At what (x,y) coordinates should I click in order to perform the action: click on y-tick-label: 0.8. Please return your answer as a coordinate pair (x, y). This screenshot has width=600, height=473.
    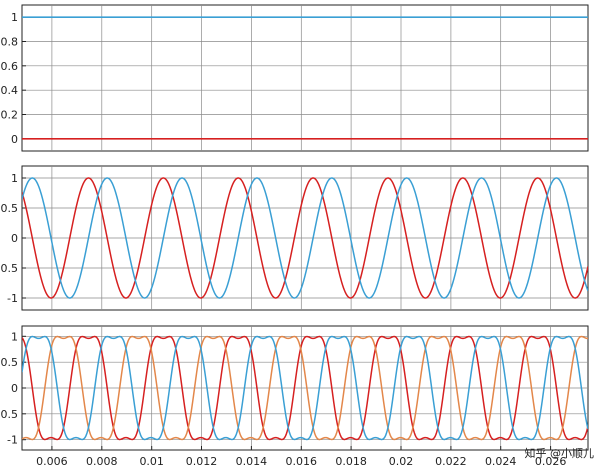
    Looking at the image, I should click on (10, 42).